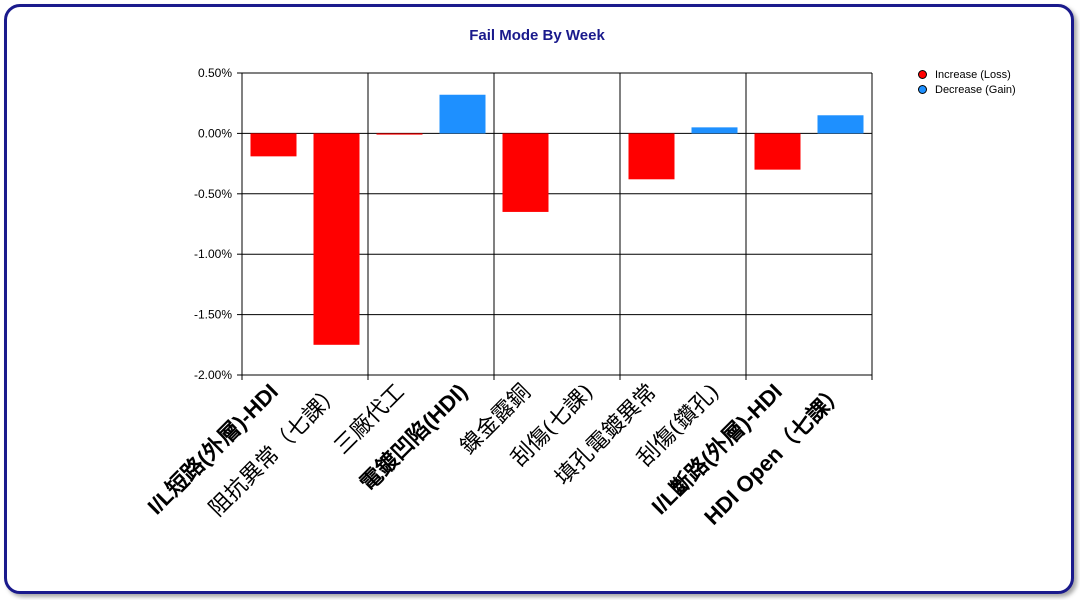  I want to click on chart-title: Fail Mode By Week, so click(537, 35).